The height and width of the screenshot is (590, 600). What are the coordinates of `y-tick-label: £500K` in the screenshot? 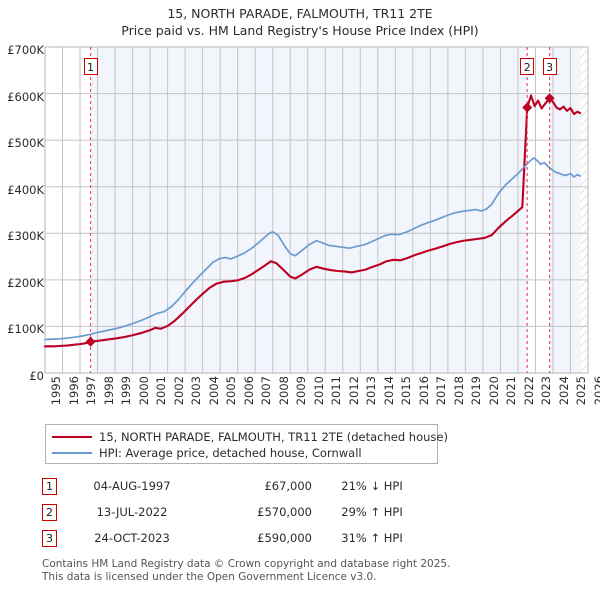 It's located at (25, 143).